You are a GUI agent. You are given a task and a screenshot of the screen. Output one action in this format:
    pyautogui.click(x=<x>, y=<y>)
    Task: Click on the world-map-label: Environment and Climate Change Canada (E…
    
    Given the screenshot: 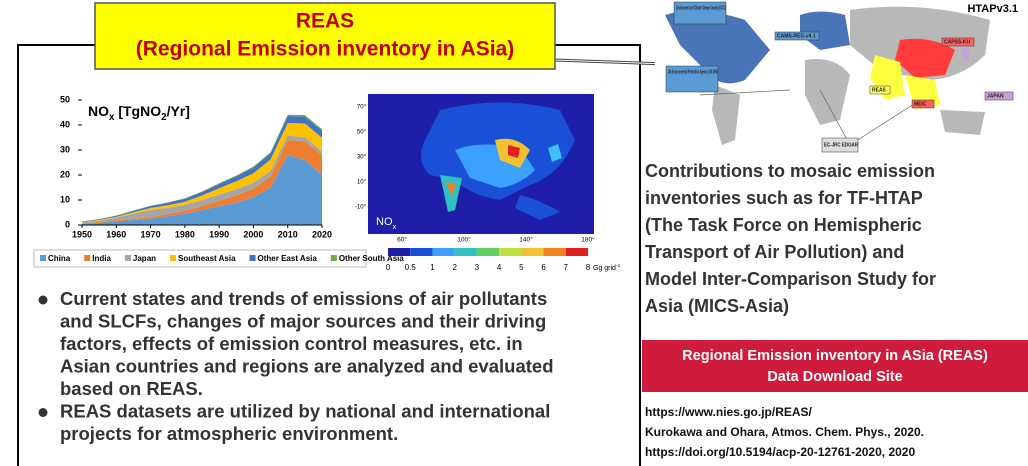 What is the action you would take?
    pyautogui.click(x=701, y=8)
    